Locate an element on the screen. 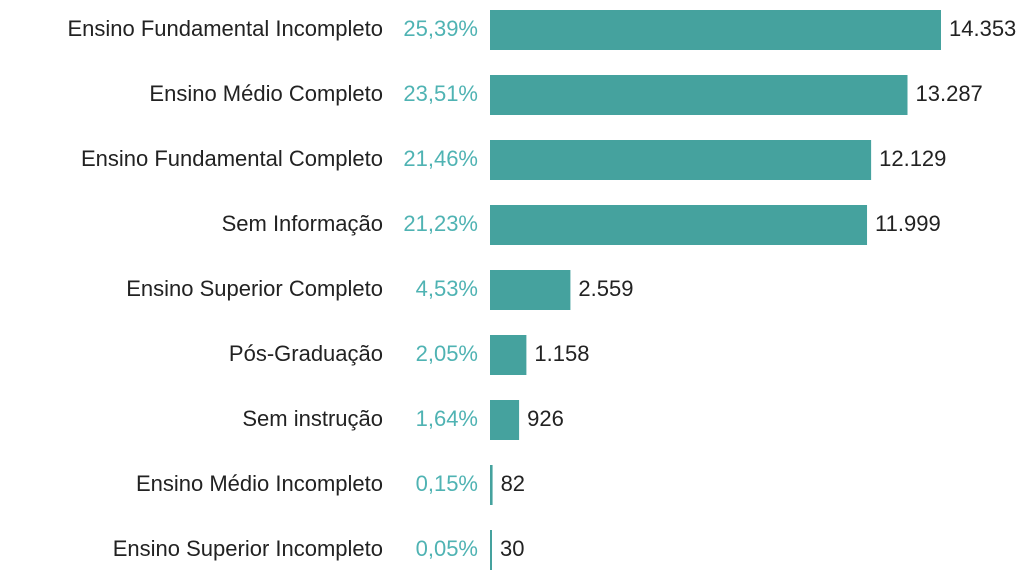 This screenshot has height=576, width=1033. share-label: 23,51% is located at coordinates (440, 93).